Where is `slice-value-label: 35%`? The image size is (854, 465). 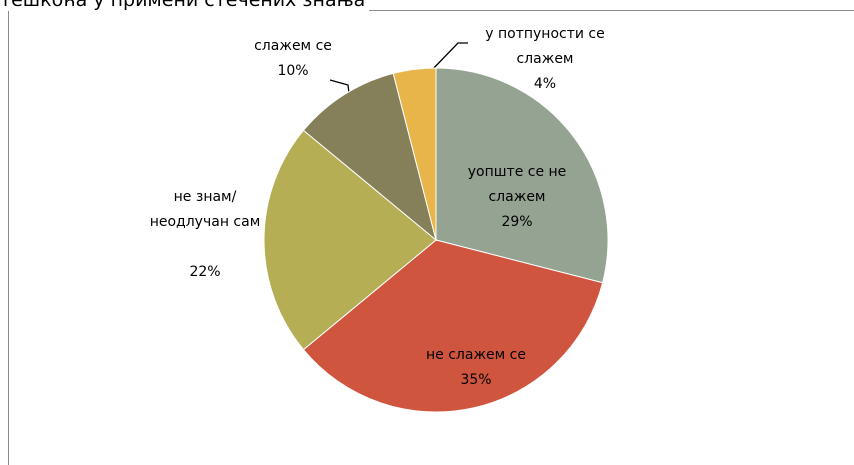
slice-value-label: 35% is located at coordinates (476, 380).